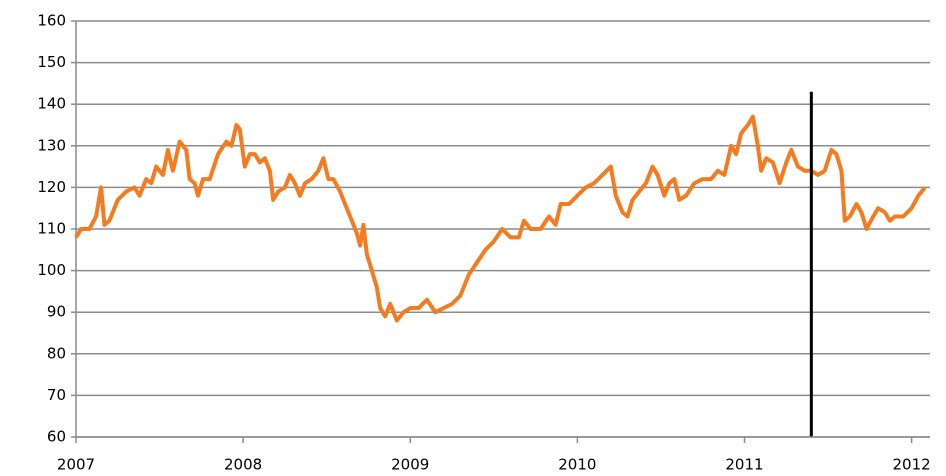  What do you see at coordinates (577, 465) in the screenshot?
I see `x-tick-label: 2010` at bounding box center [577, 465].